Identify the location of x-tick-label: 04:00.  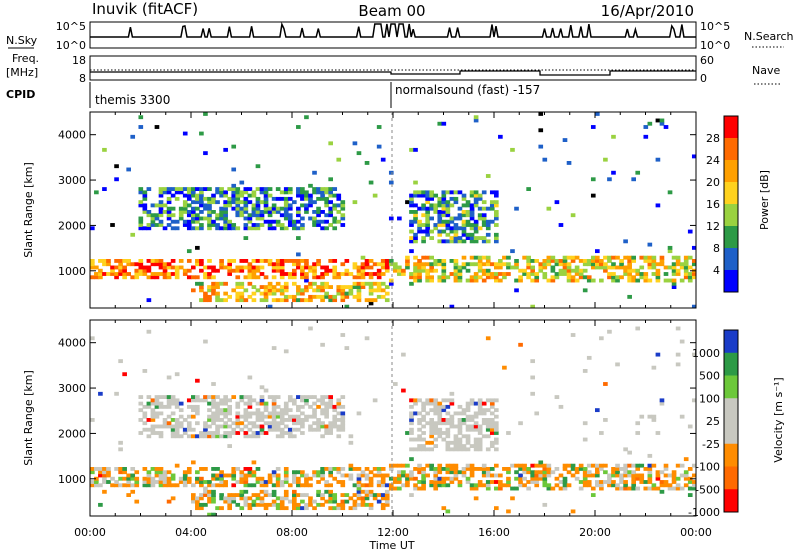
(191, 532).